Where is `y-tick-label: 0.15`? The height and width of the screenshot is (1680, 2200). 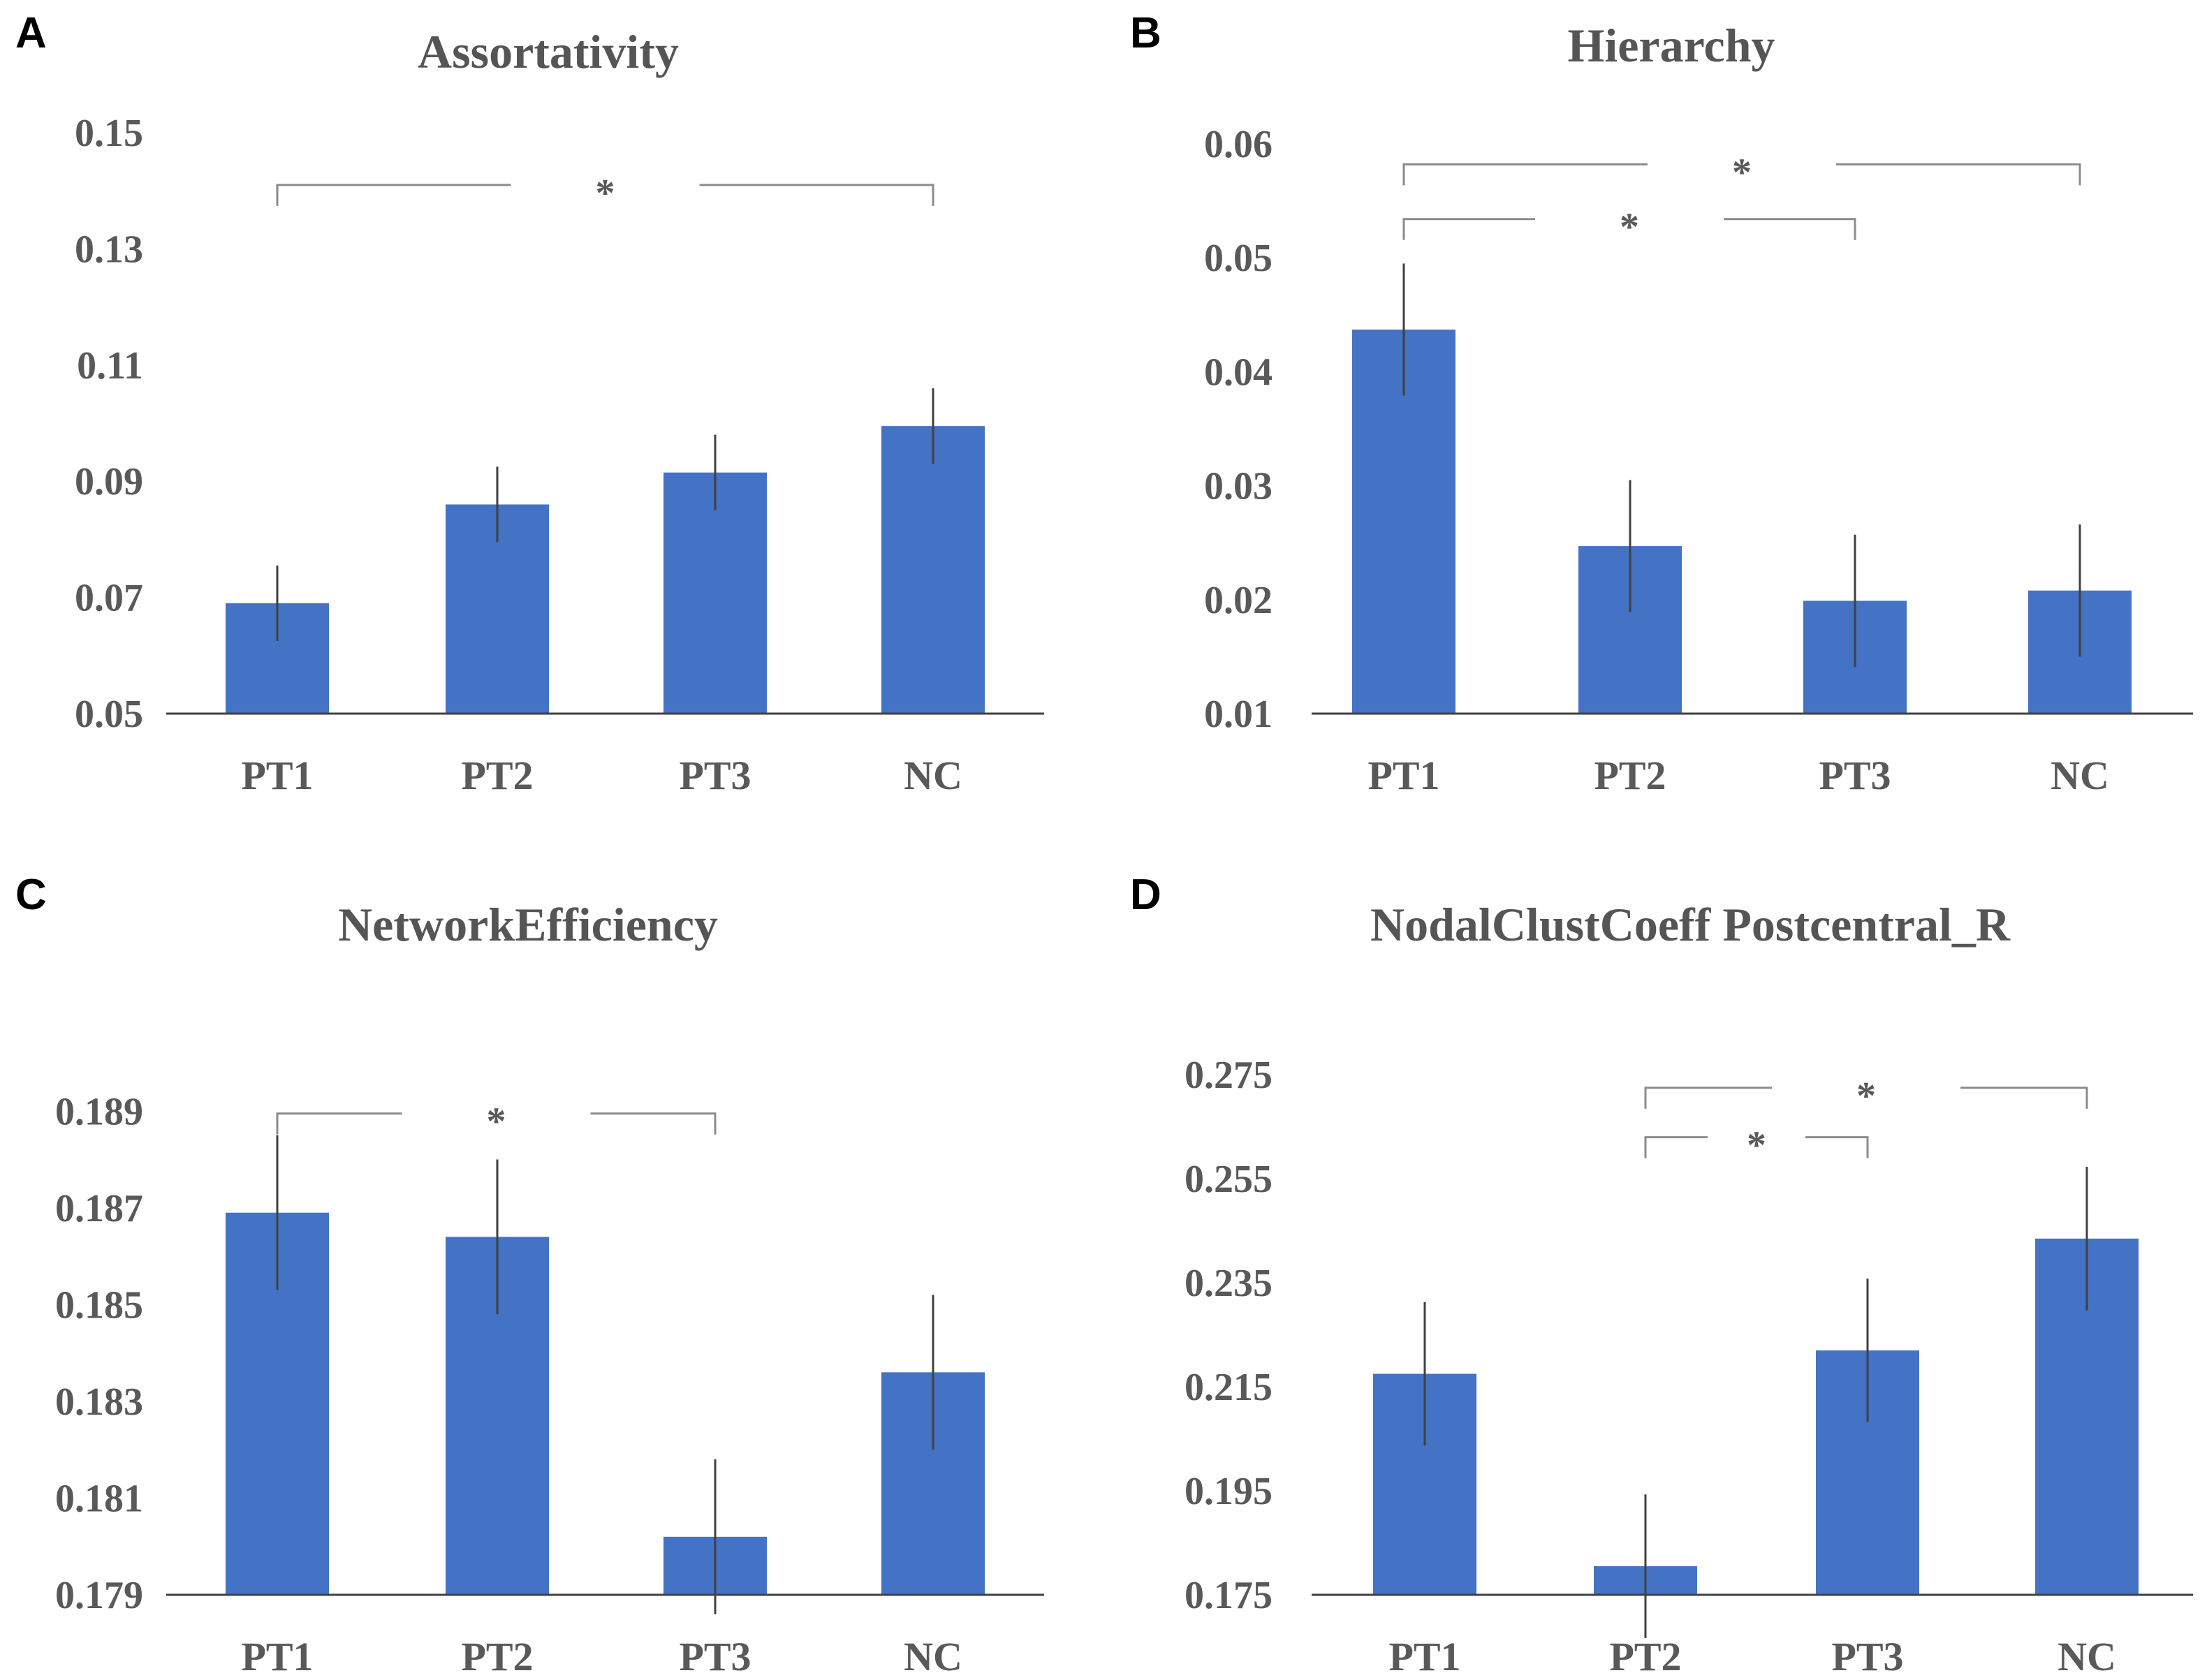 y-tick-label: 0.15 is located at coordinates (109, 133).